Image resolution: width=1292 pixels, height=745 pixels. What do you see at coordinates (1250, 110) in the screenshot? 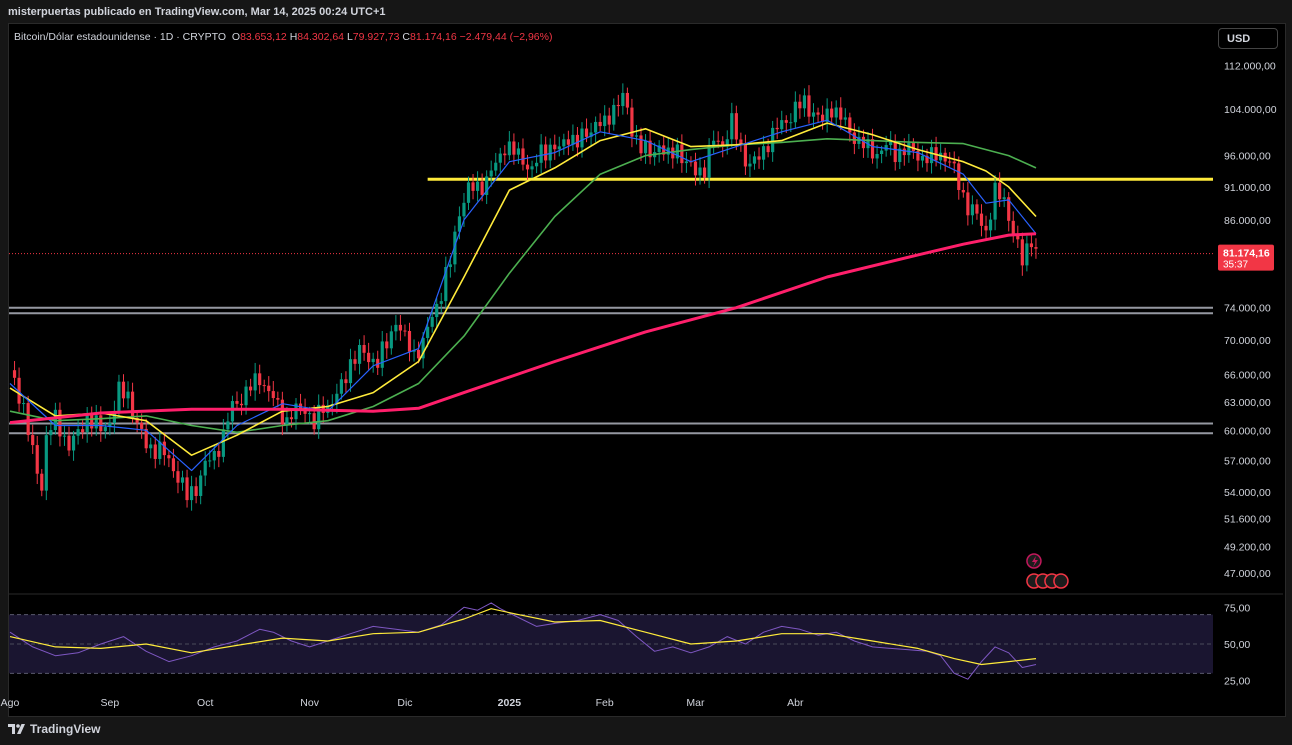
I see `price-tick-label: 104.000,00` at bounding box center [1250, 110].